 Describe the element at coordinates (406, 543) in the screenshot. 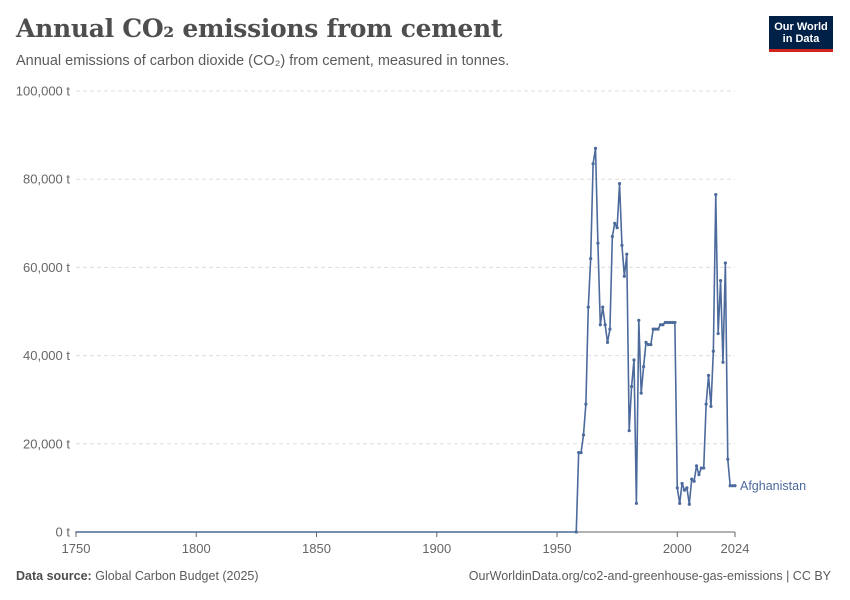

I see `x-axis: 1750 1800 1850 1900 1950 2000 2024` at that location.